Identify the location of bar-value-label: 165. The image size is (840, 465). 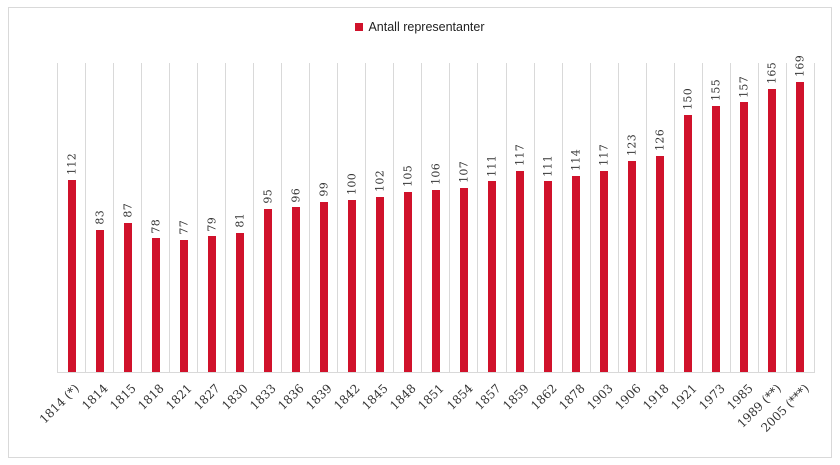
(772, 72).